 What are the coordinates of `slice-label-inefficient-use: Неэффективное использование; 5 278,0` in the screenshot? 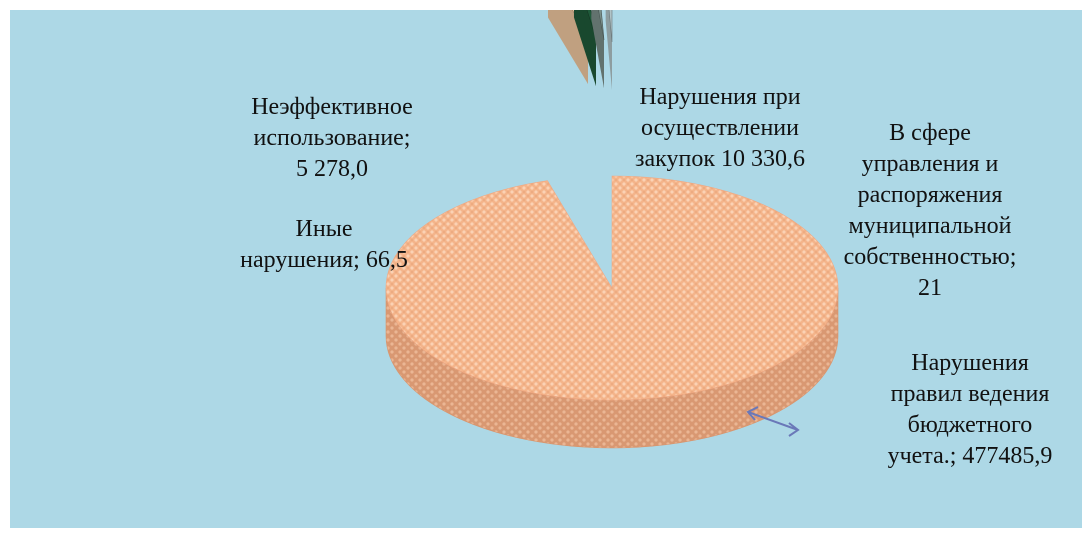 It's located at (332, 138).